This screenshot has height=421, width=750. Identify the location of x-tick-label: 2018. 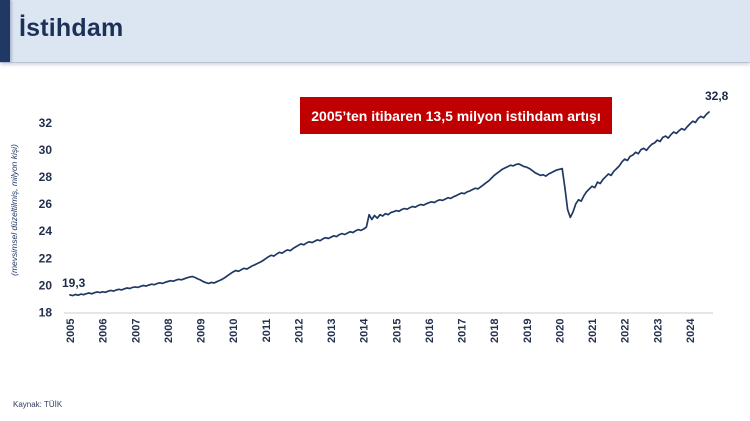
(495, 331).